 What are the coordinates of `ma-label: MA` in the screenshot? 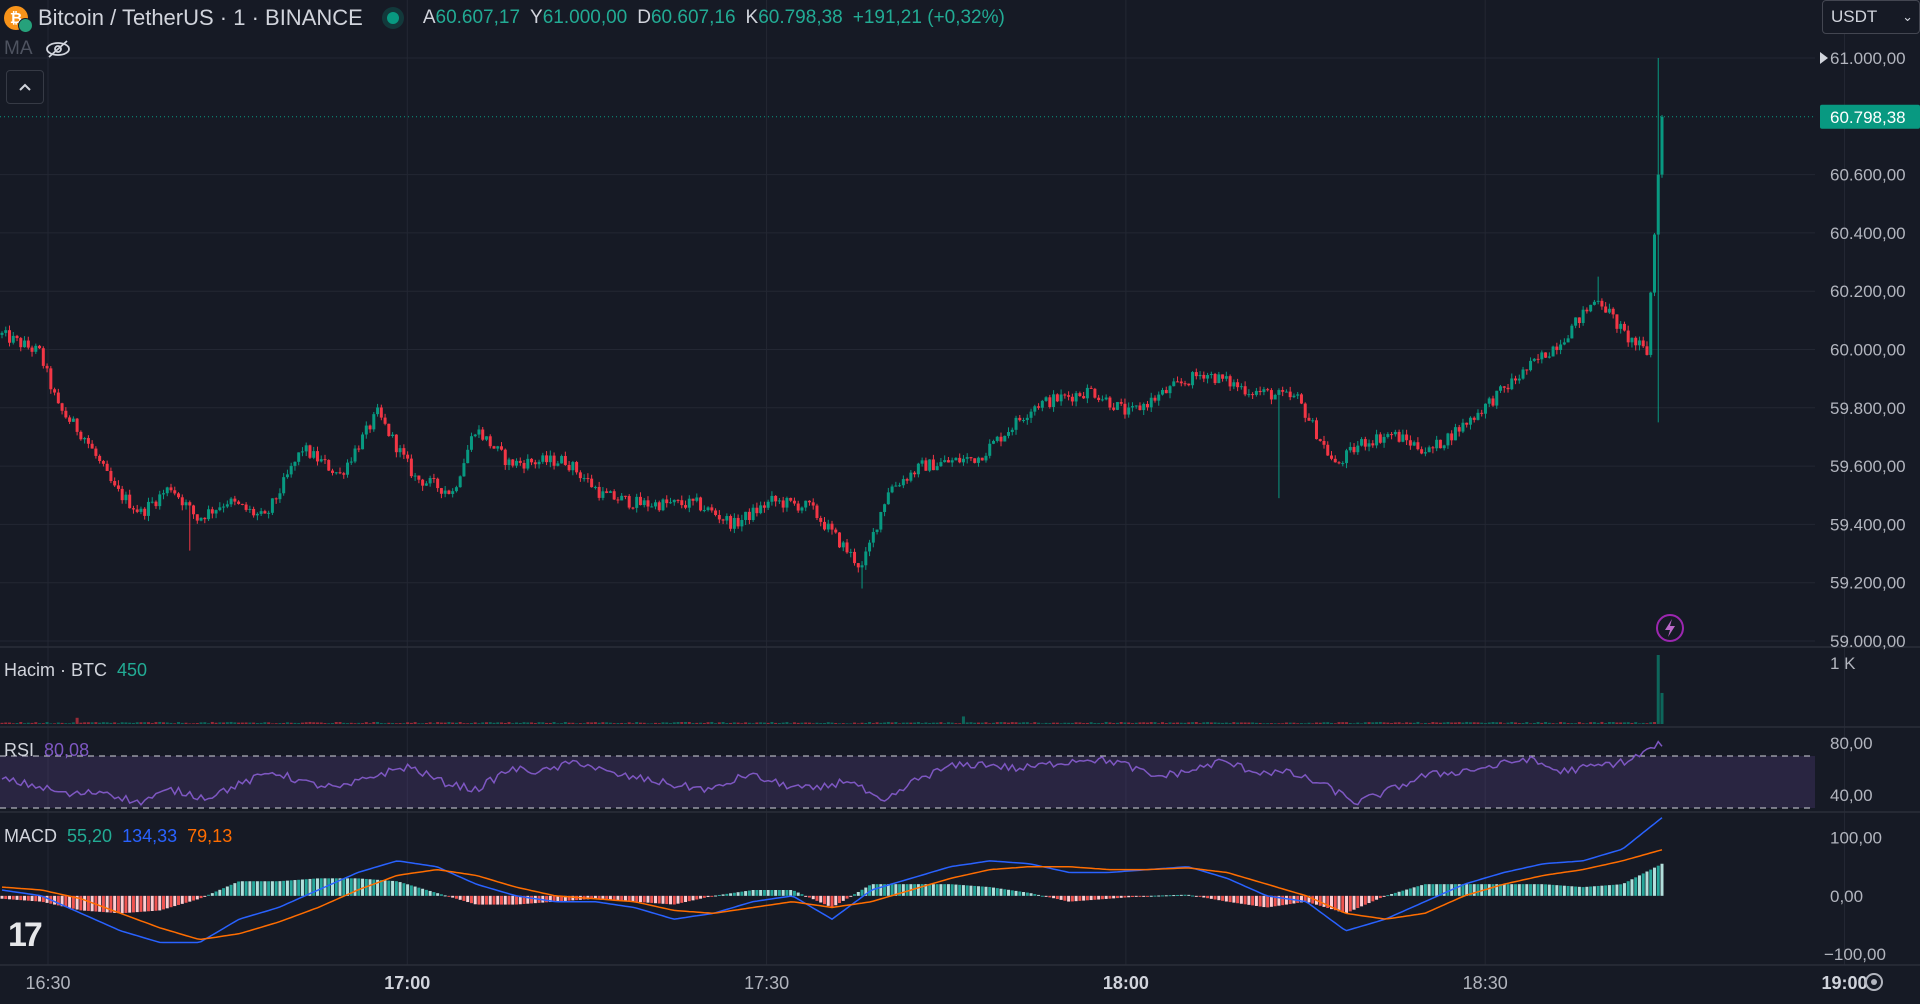 It's located at (18, 48).